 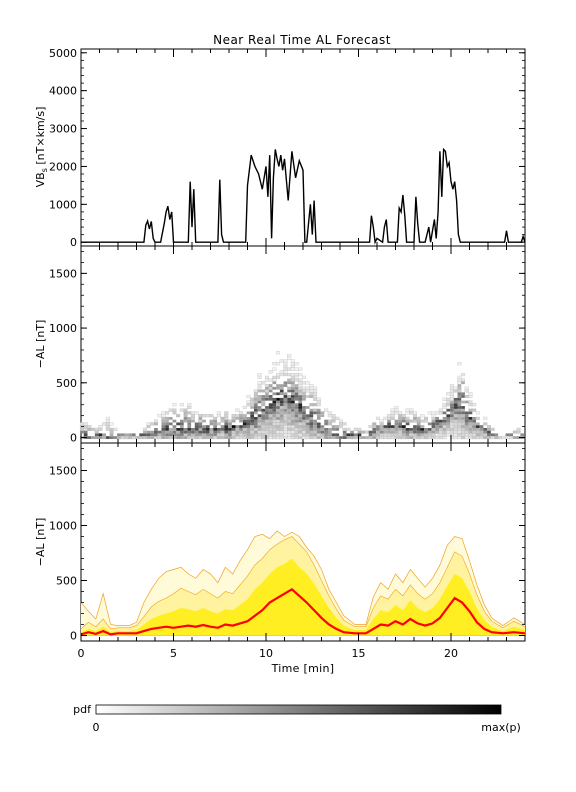 What do you see at coordinates (63, 53) in the screenshot?
I see `vbs-y-tick-label: 5000` at bounding box center [63, 53].